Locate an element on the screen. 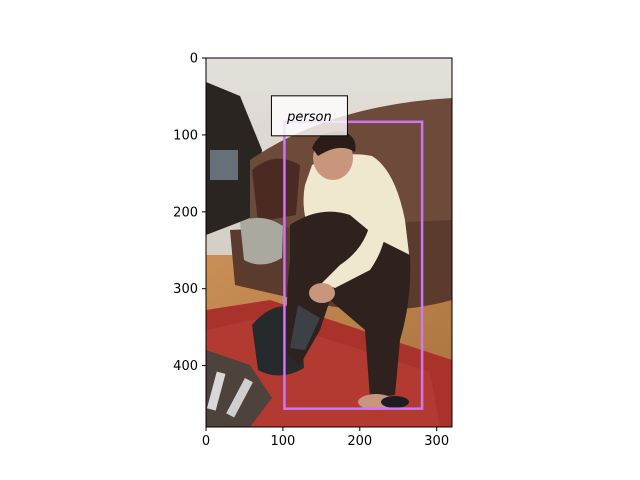  x-tick-label: 100 is located at coordinates (282, 441).